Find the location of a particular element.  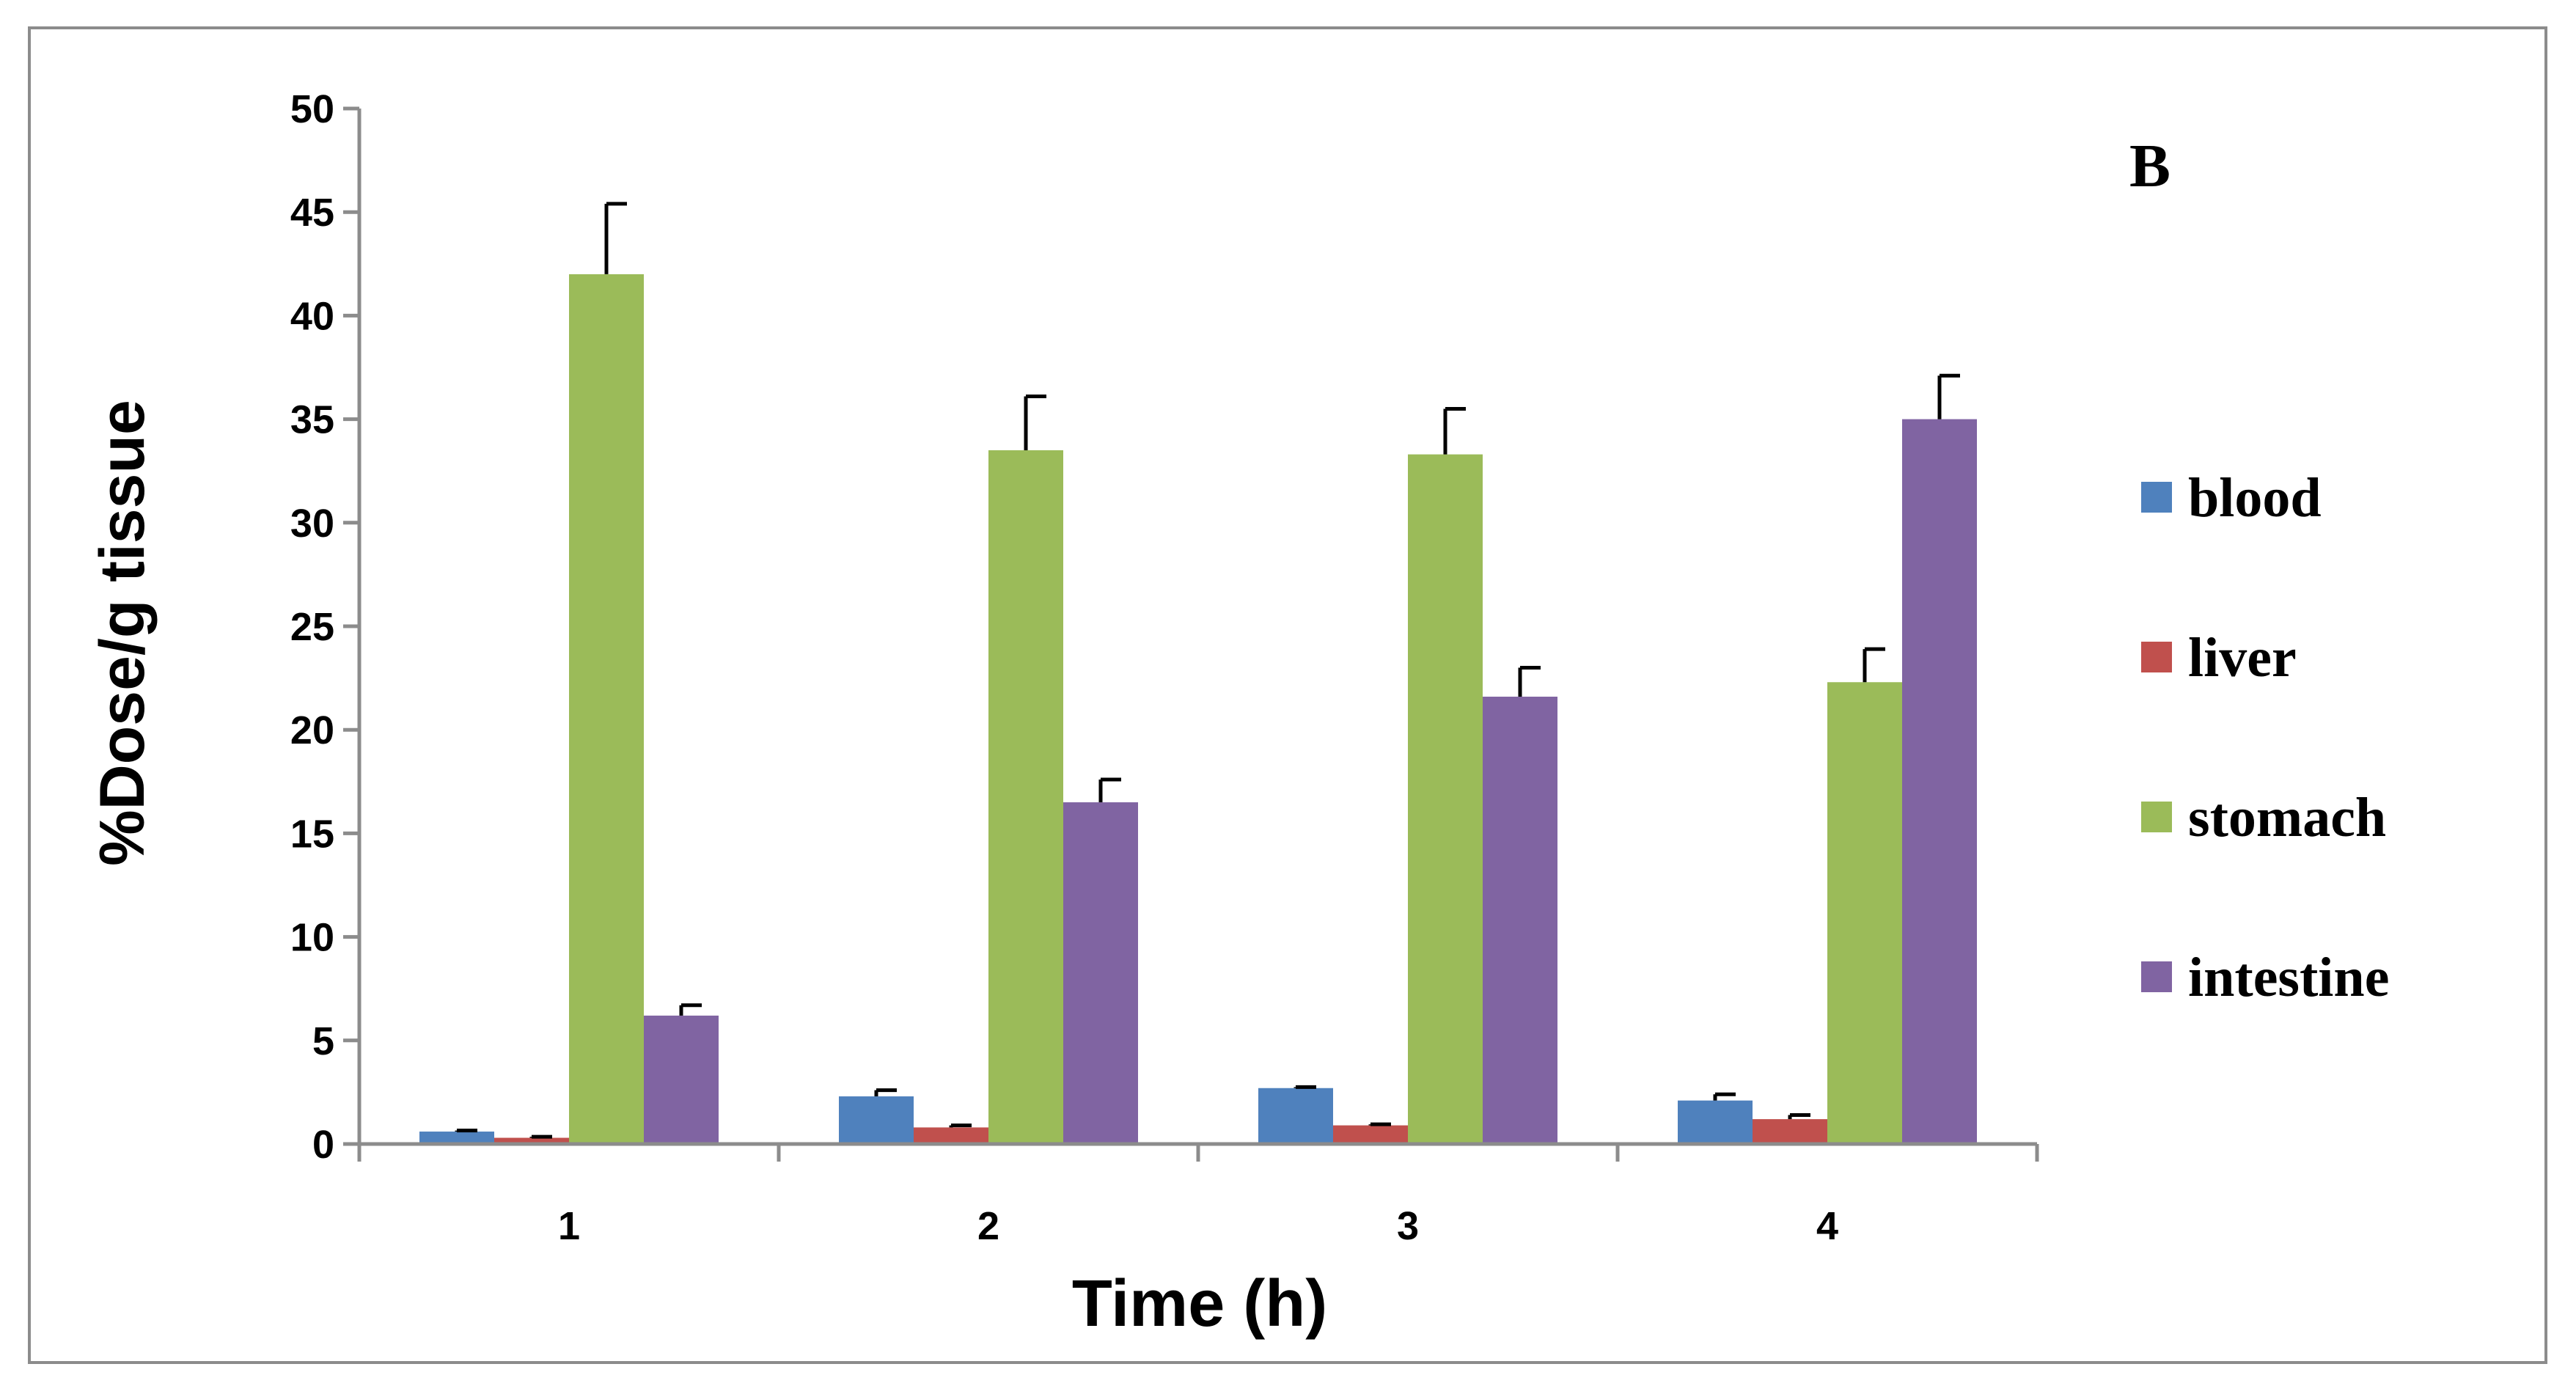

legend-layer: blood liver stomach intestine is located at coordinates (2265, 737).